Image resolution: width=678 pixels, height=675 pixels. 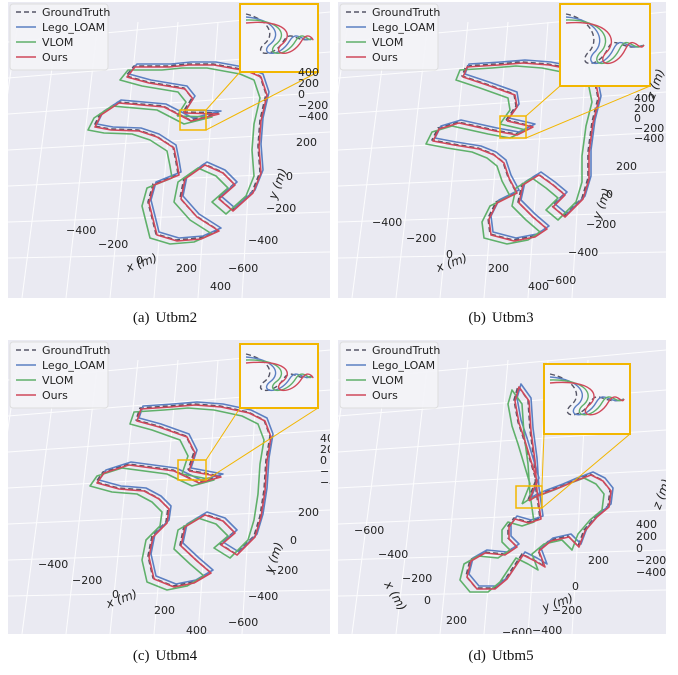 What do you see at coordinates (417, 578) in the screenshot?
I see `x-tick-label: −200` at bounding box center [417, 578].